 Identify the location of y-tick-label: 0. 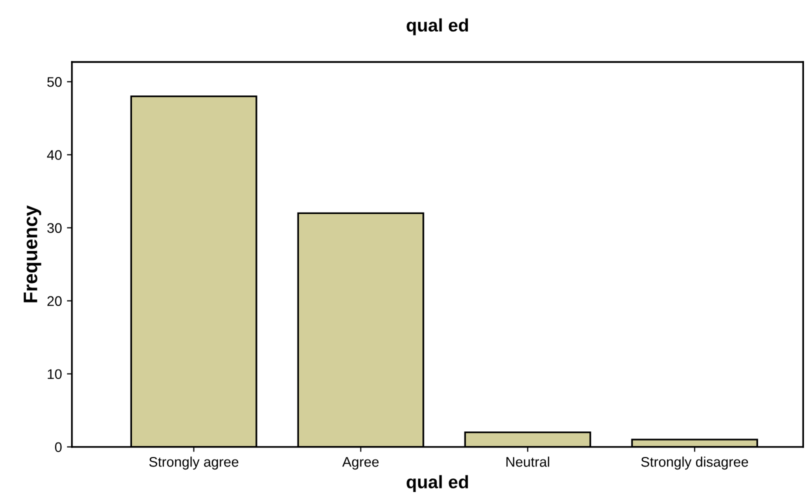
(58, 447).